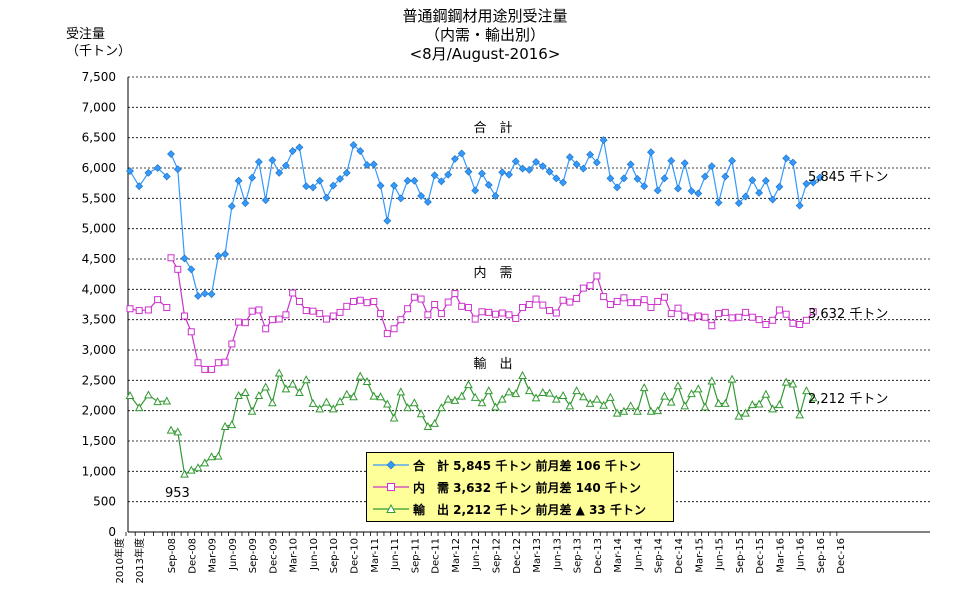 The image size is (970, 604). Describe the element at coordinates (172, 555) in the screenshot. I see `x-tick-label: Sep-08` at that location.